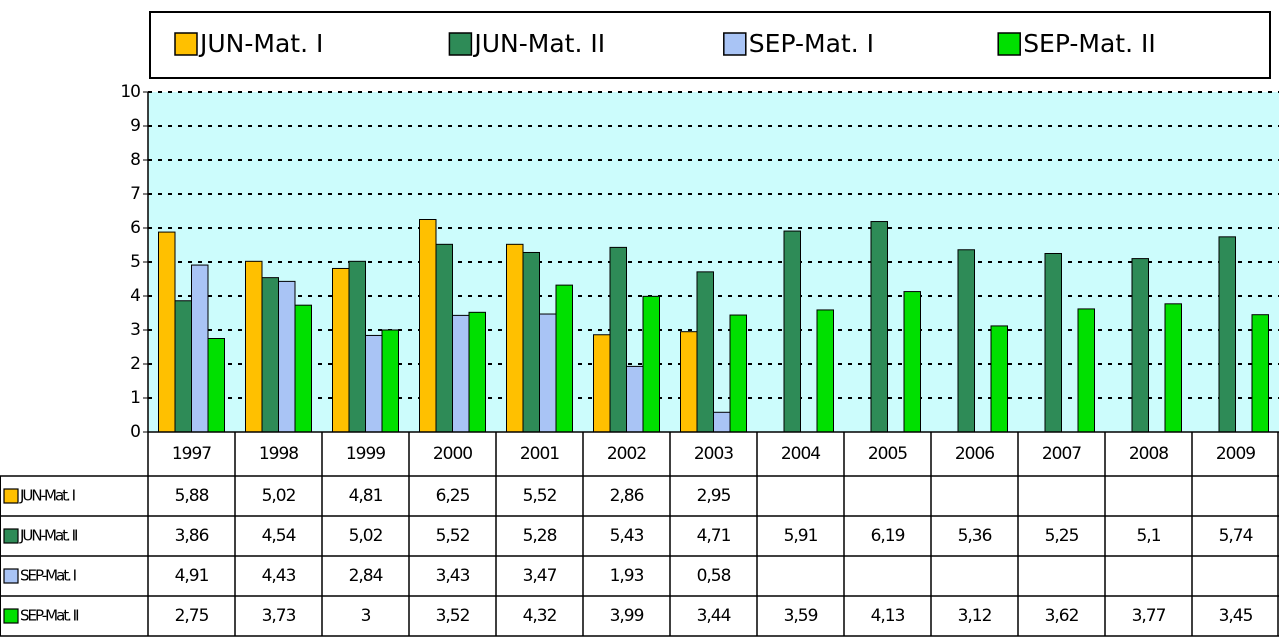 The width and height of the screenshot is (1279, 639). Describe the element at coordinates (1148, 536) in the screenshot. I see `table-cell: 5,1` at that location.